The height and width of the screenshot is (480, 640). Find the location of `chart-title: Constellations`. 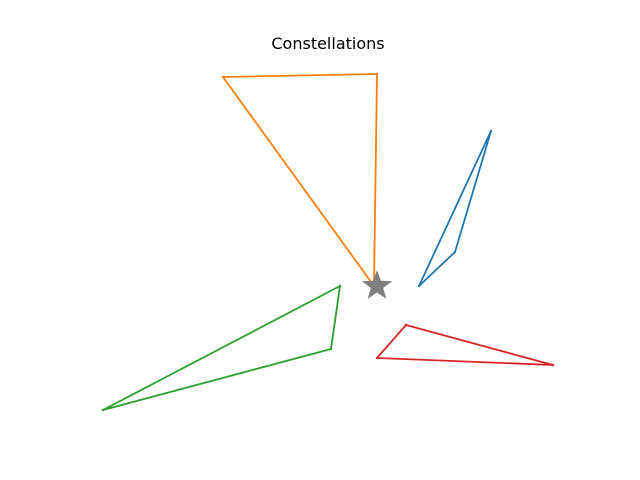

chart-title: Constellations is located at coordinates (327, 43).